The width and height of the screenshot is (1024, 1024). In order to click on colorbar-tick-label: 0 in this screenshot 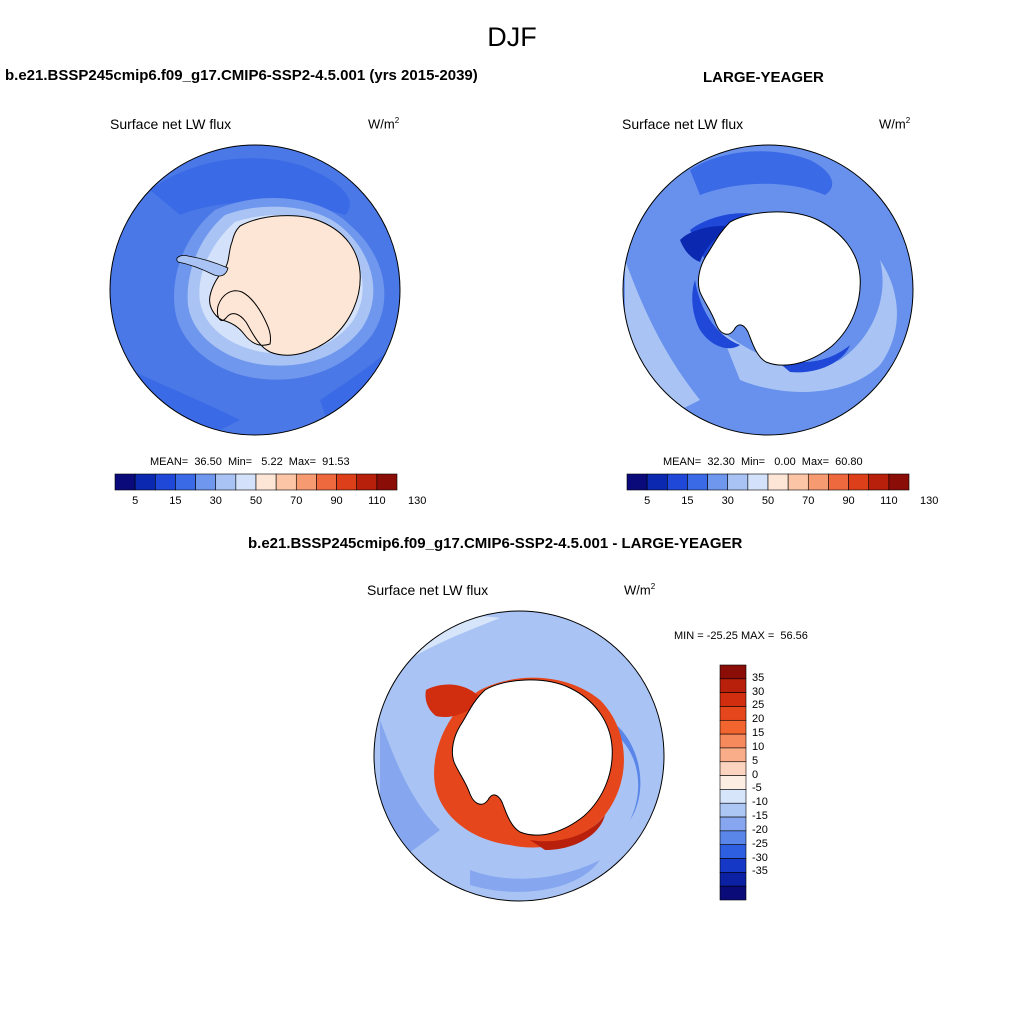, I will do `click(755, 774)`.